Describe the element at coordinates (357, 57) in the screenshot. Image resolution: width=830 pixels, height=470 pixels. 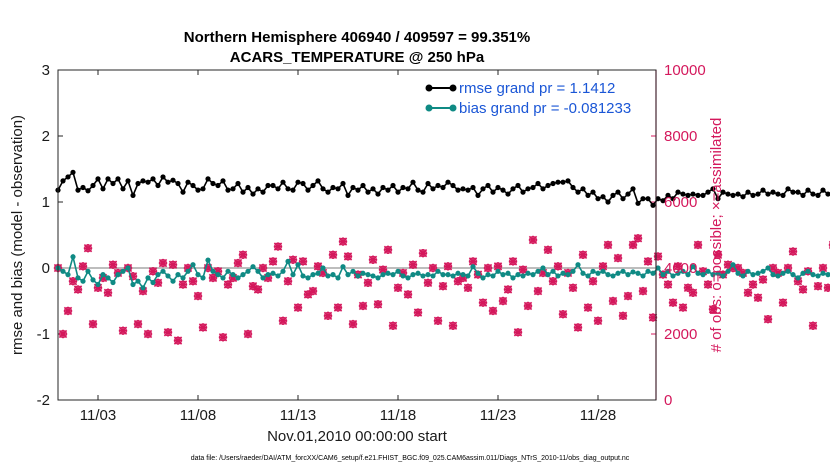
I see `chart-title-line2: ACARS_TEMPERATURE @ 250 hPa` at that location.